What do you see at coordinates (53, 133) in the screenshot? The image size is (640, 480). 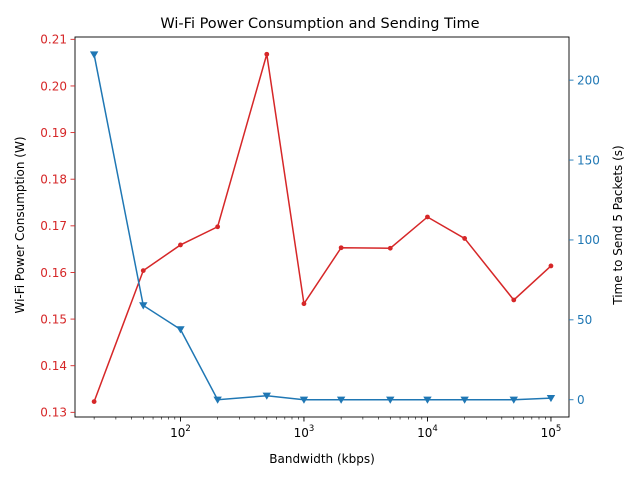 I see `left-y-tick-label: 0.19` at bounding box center [53, 133].